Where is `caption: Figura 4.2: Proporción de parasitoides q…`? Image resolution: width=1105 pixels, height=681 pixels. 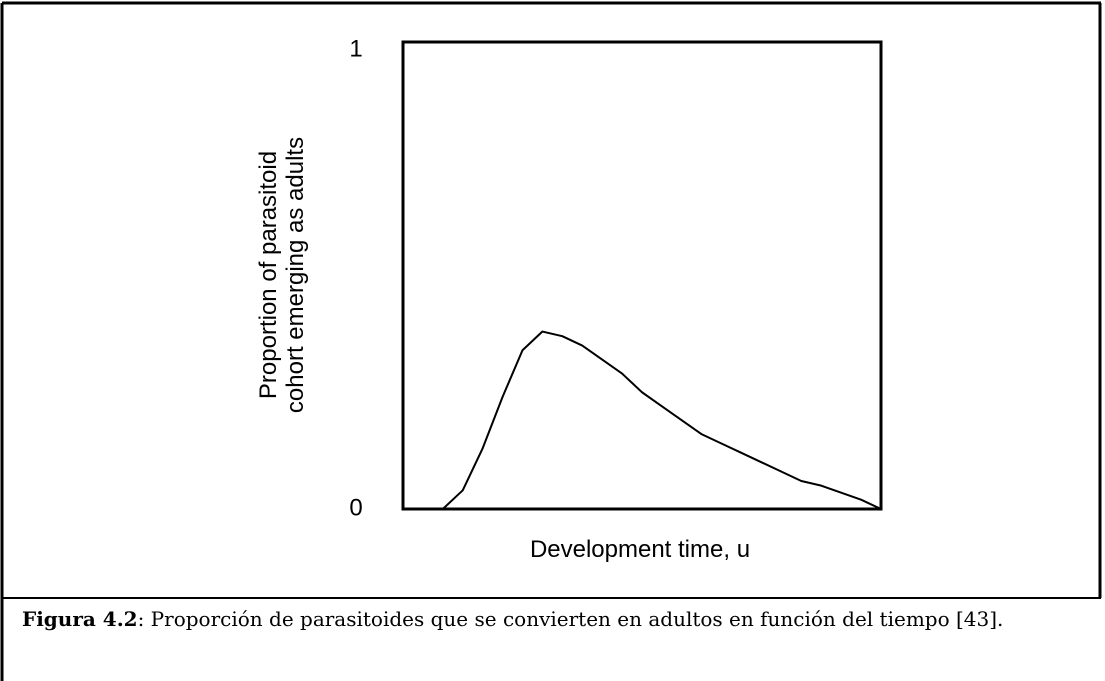
caption: Figura 4.2: Proporción de parasitoides q… is located at coordinates (552, 619).